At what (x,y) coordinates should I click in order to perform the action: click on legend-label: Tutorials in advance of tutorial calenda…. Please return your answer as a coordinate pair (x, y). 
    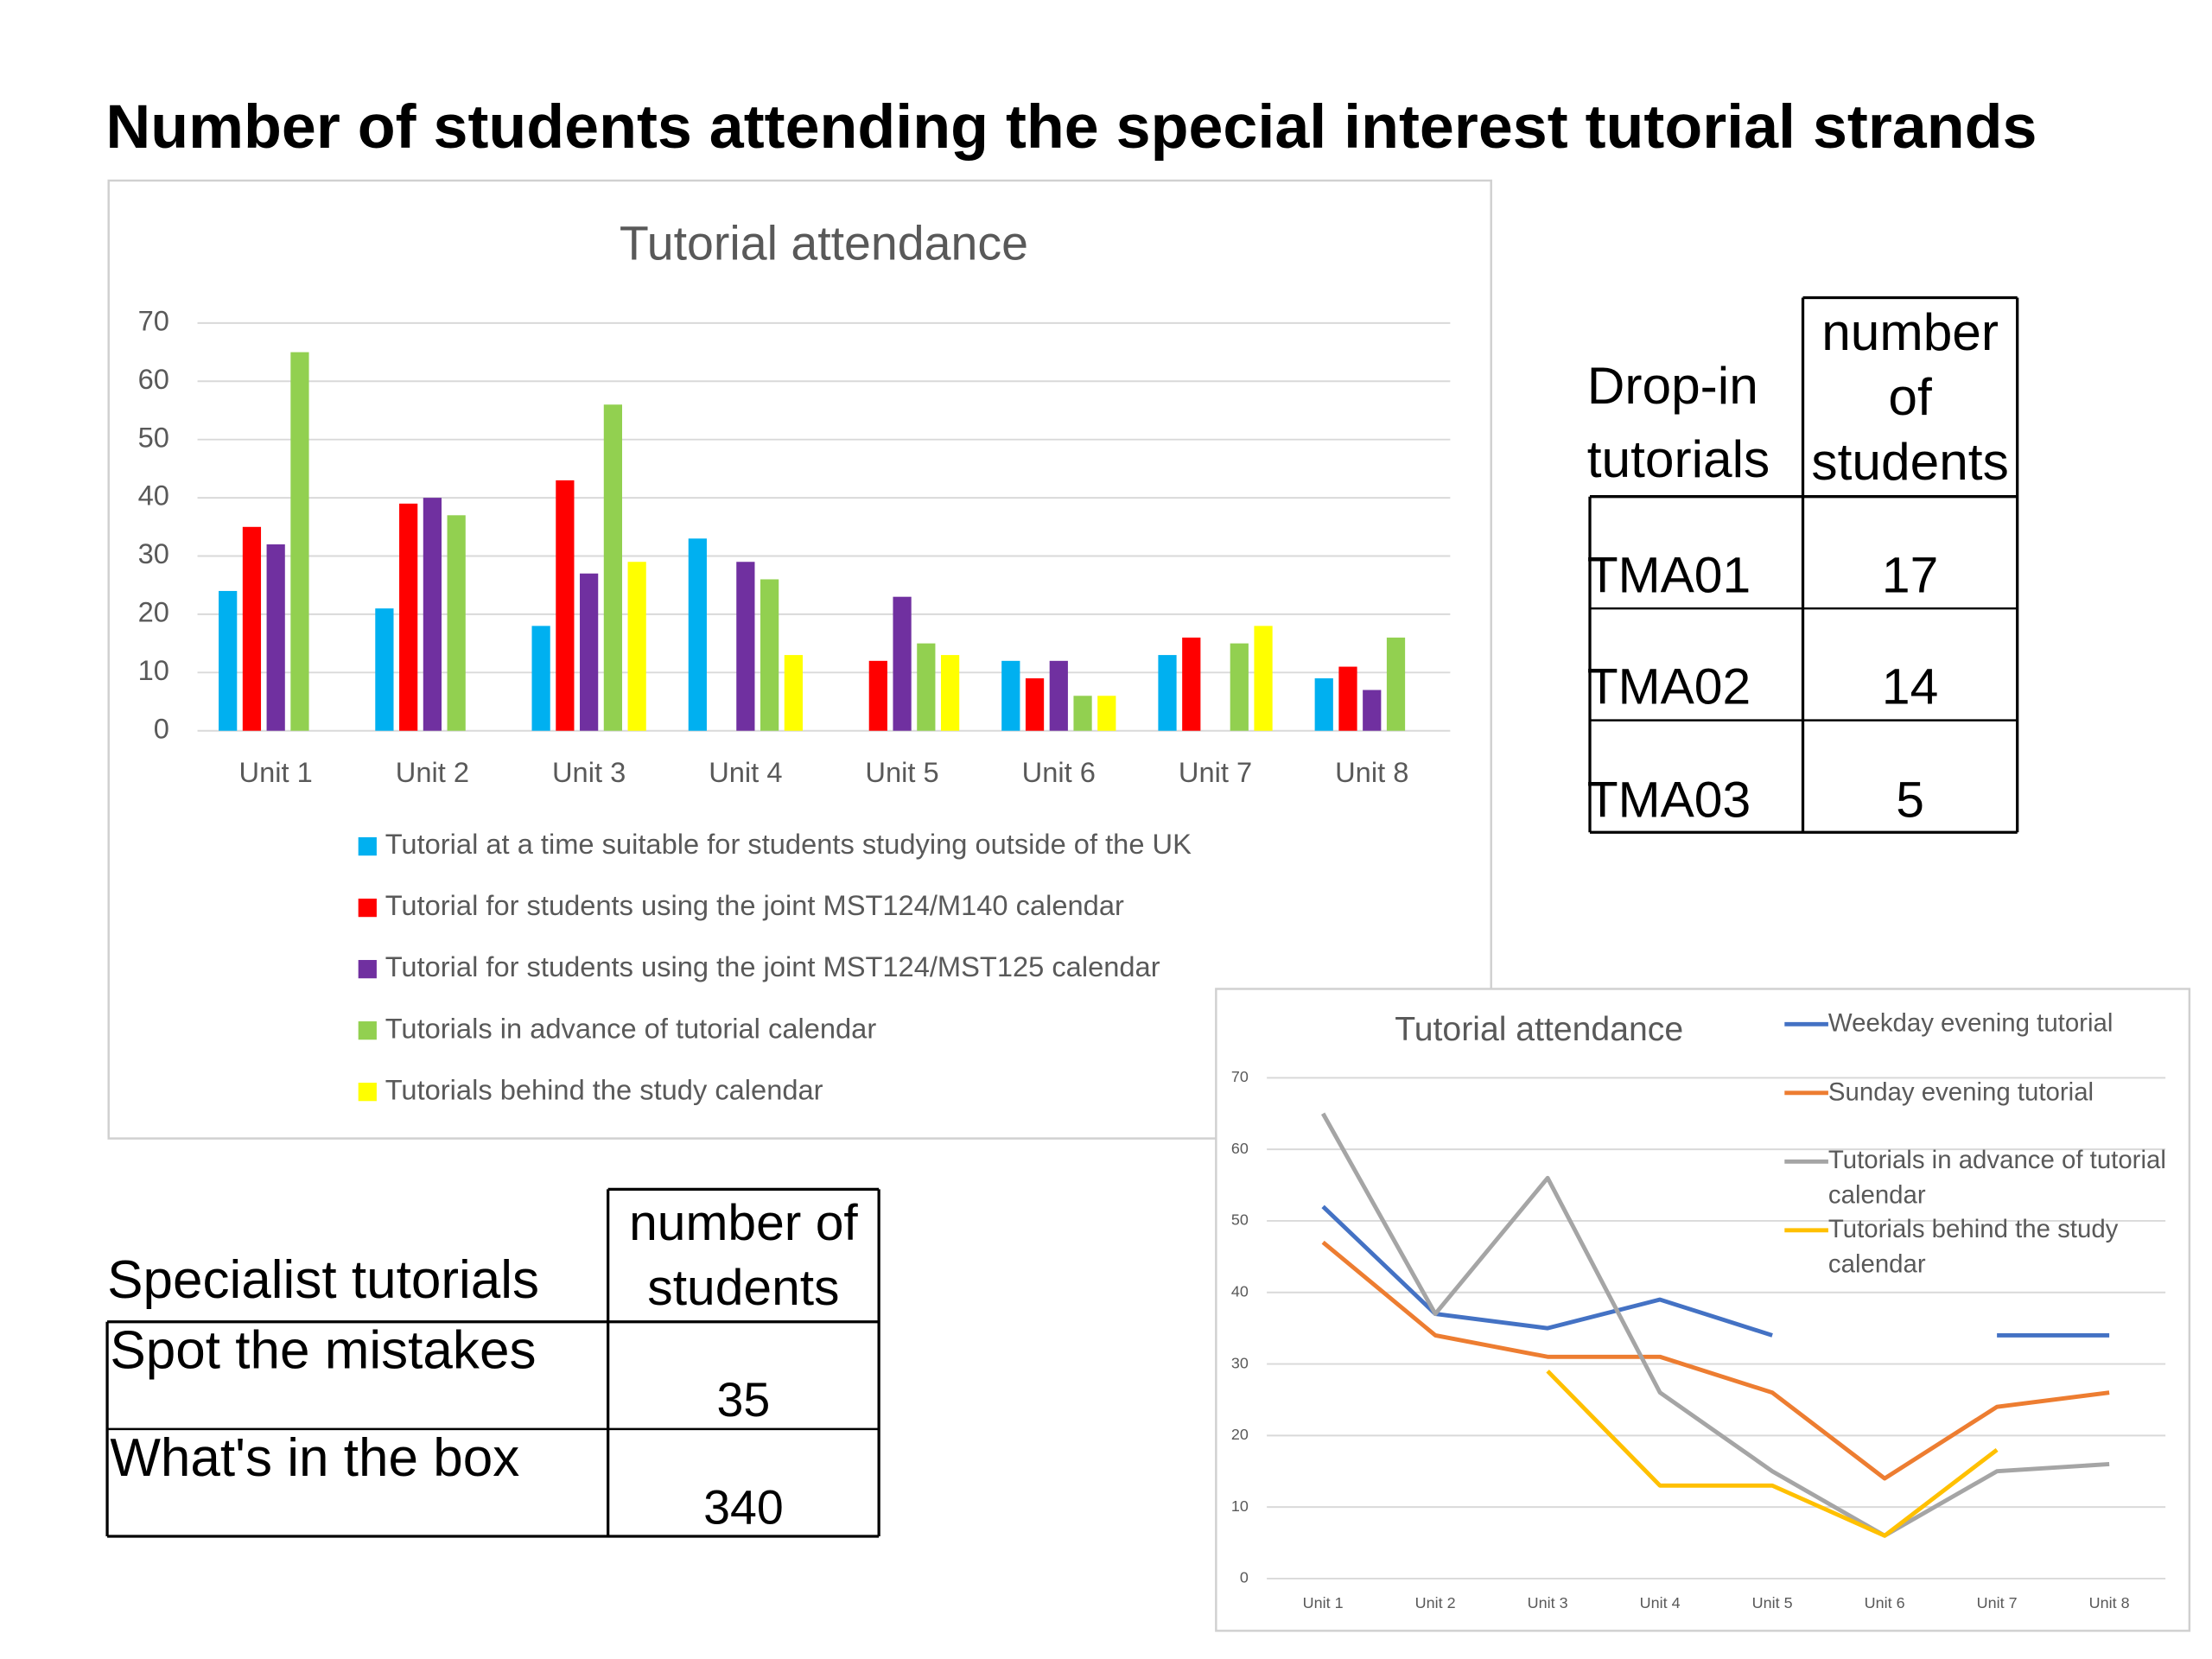
    Looking at the image, I should click on (631, 1028).